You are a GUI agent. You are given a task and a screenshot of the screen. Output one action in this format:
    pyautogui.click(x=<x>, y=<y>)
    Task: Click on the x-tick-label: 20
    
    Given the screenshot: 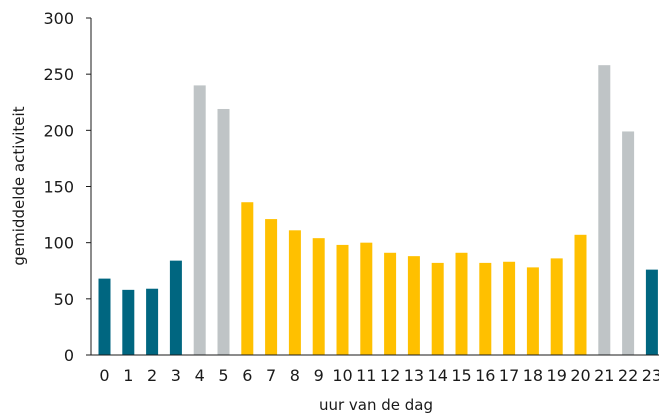 What is the action you would take?
    pyautogui.click(x=580, y=375)
    